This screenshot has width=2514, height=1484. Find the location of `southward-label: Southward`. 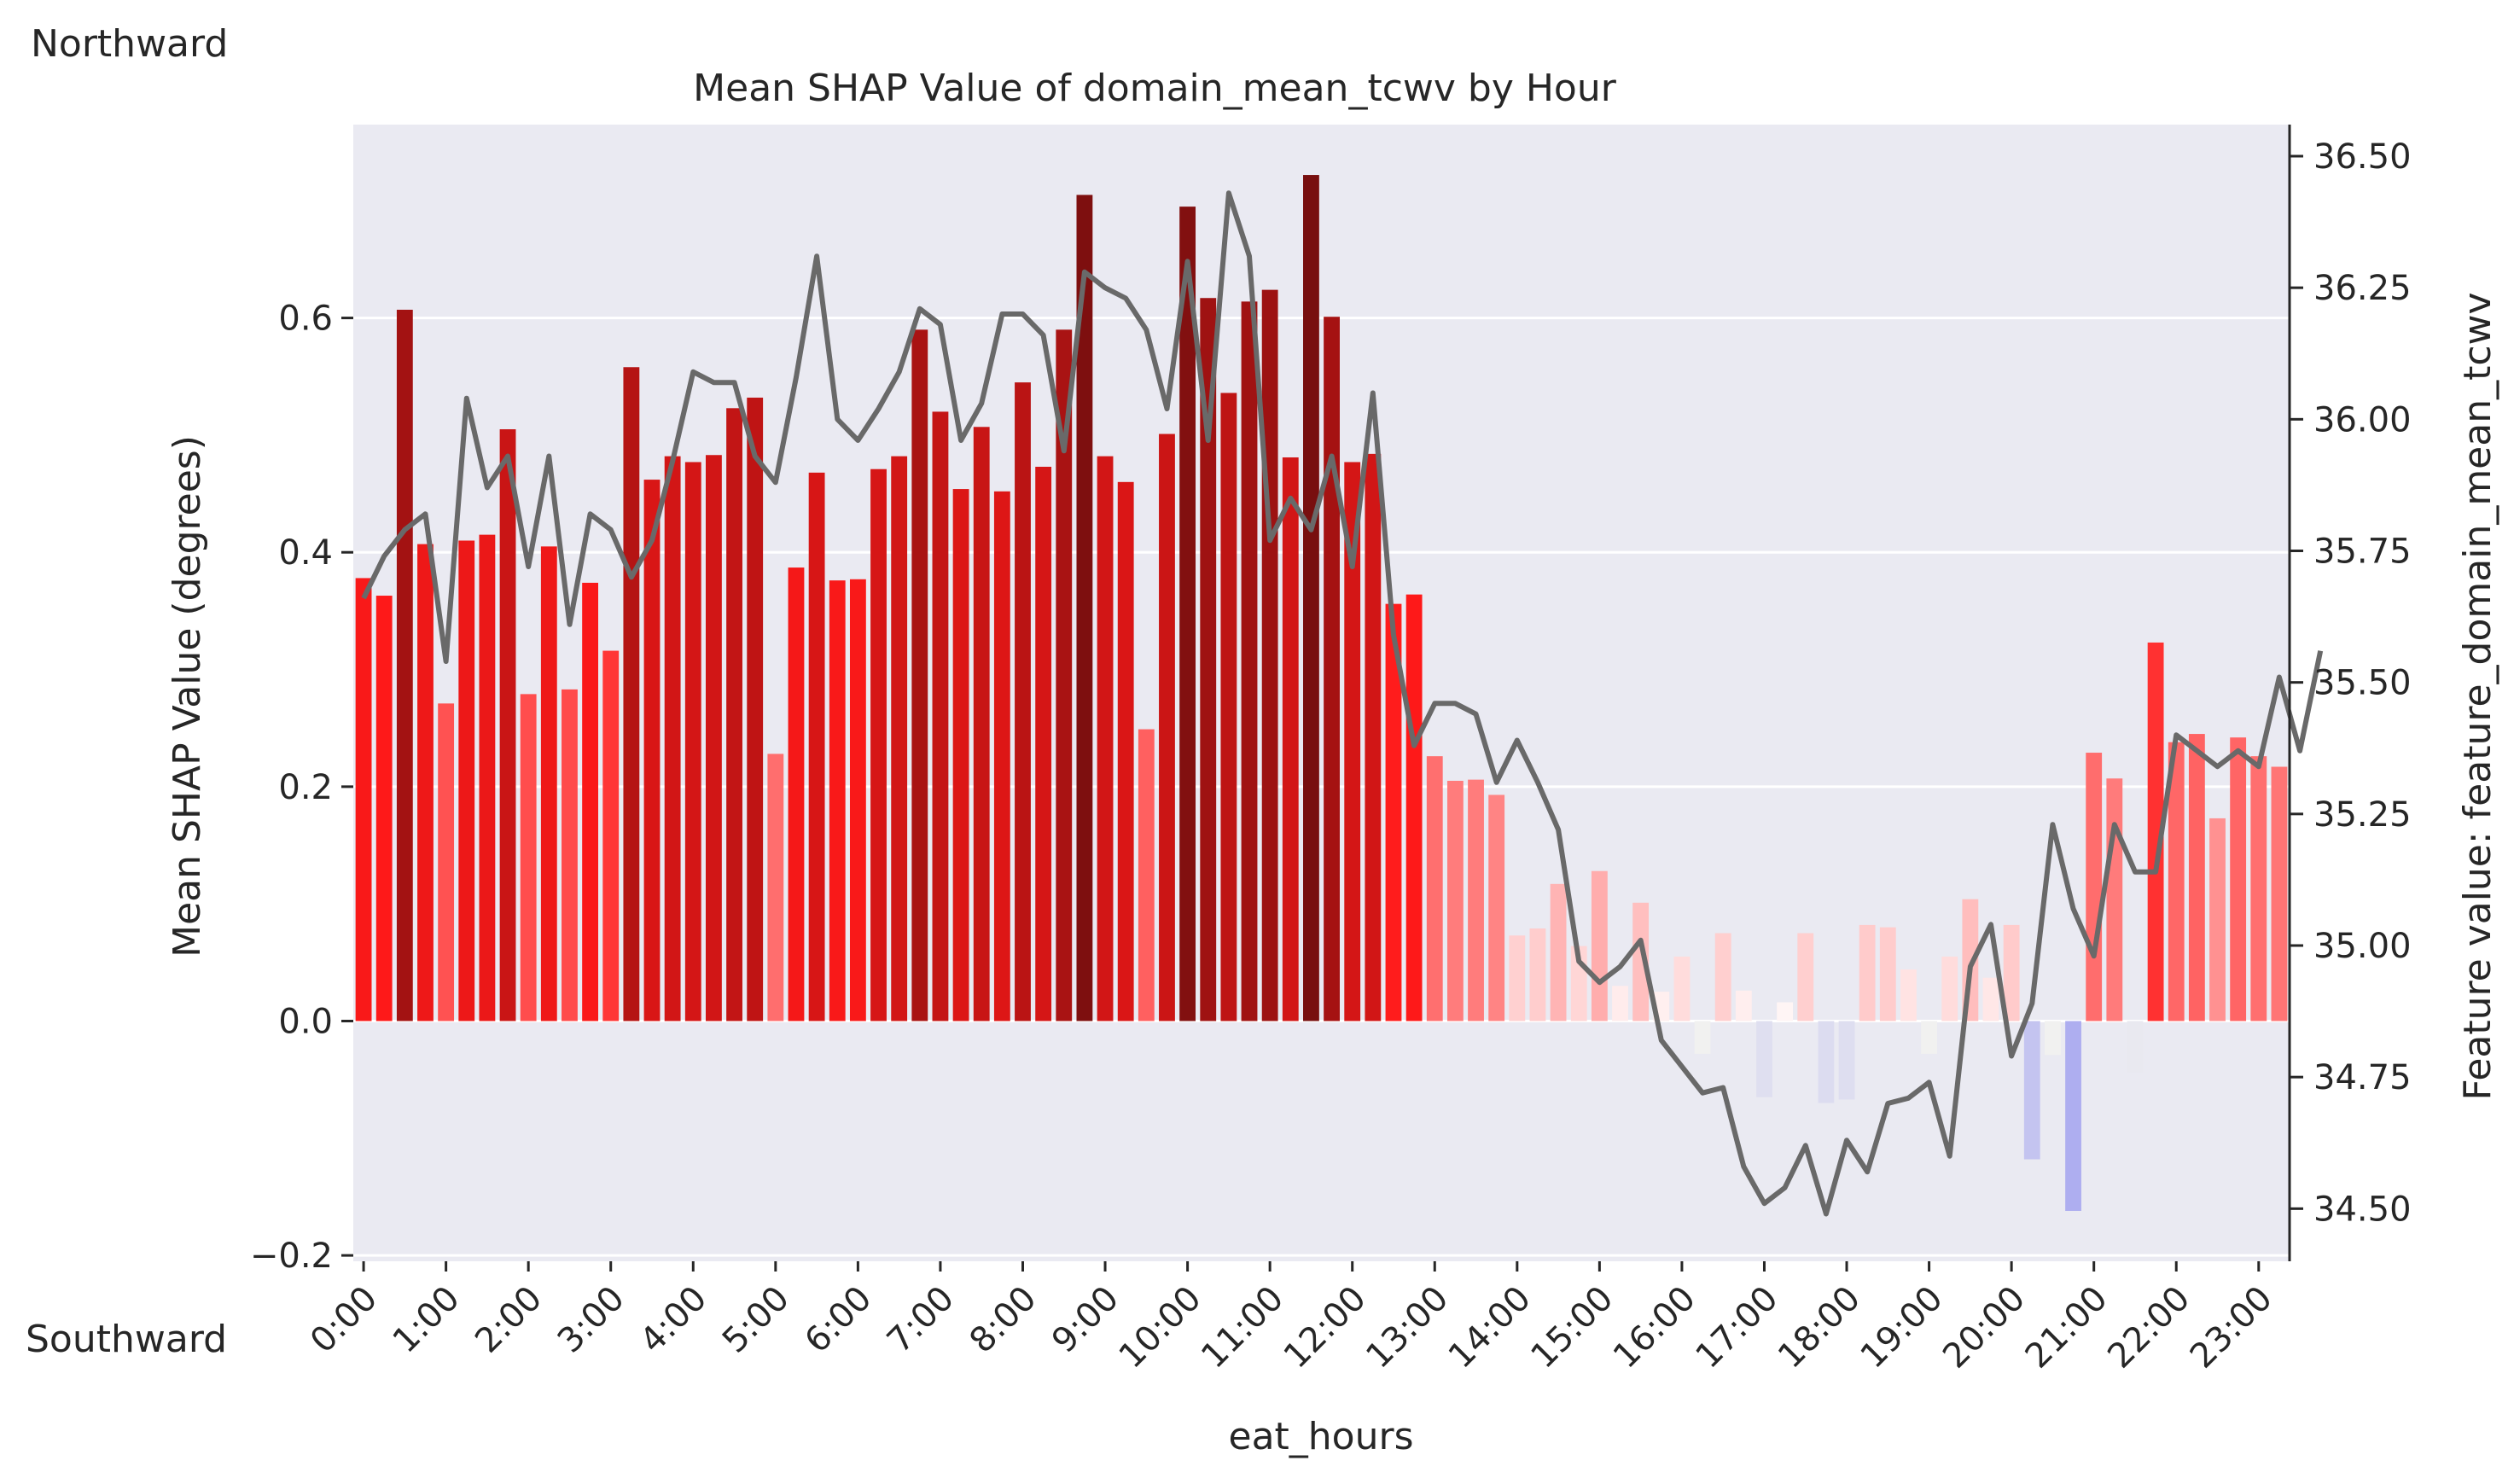

southward-label: Southward is located at coordinates (126, 1339).